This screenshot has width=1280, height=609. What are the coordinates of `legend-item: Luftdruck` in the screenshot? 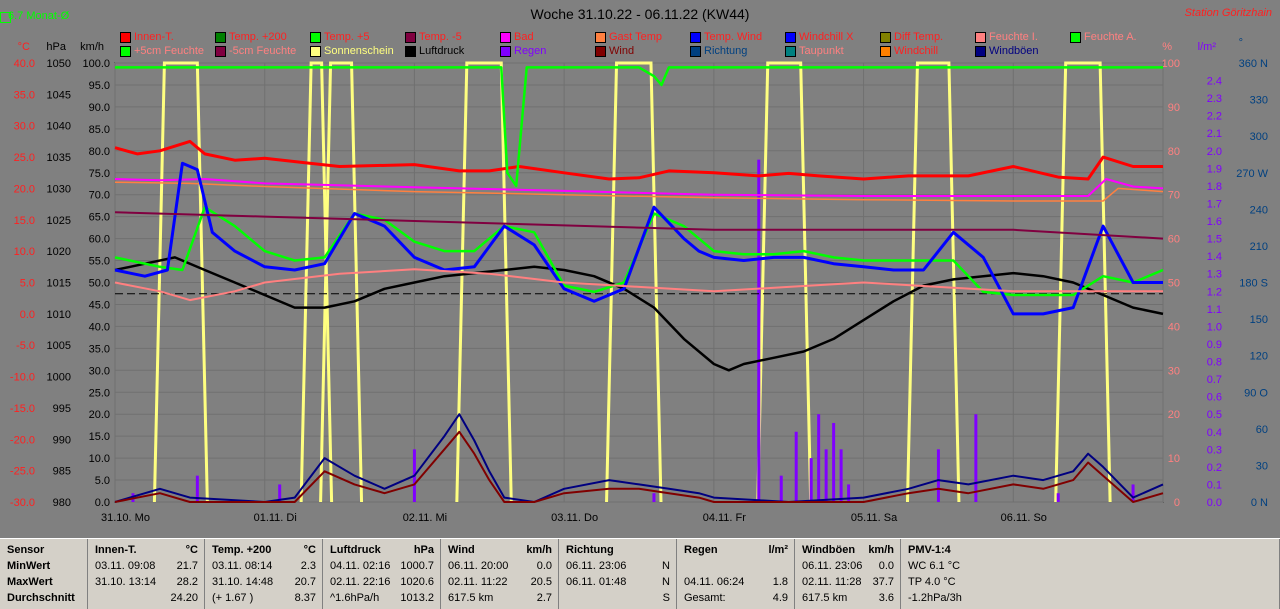 It's located at (434, 52).